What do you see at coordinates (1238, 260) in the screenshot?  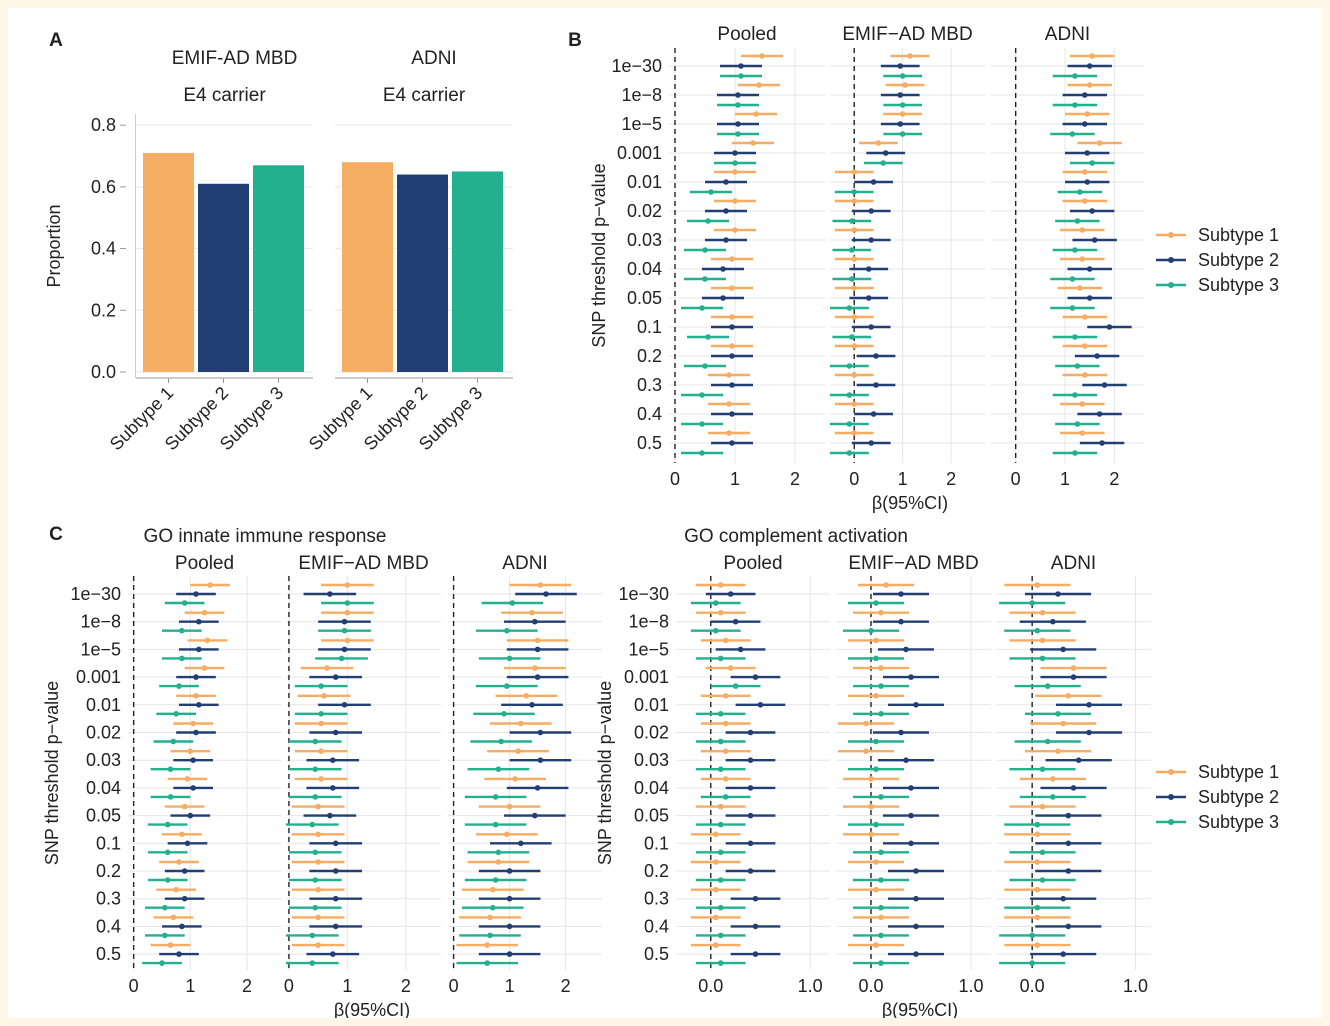 I see `legend-label-subtype-2: Subtype 2` at bounding box center [1238, 260].